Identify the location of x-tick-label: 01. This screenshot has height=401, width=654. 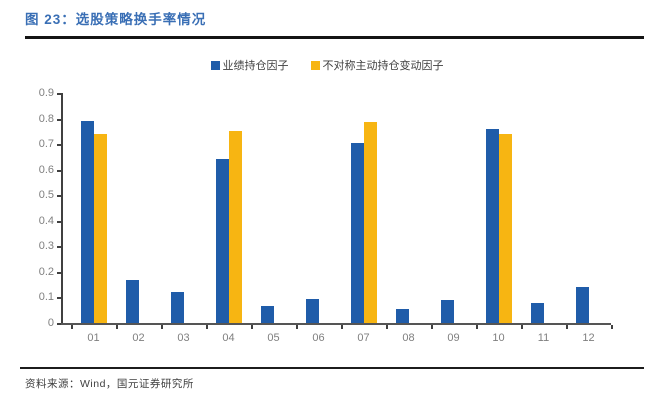
(93, 338).